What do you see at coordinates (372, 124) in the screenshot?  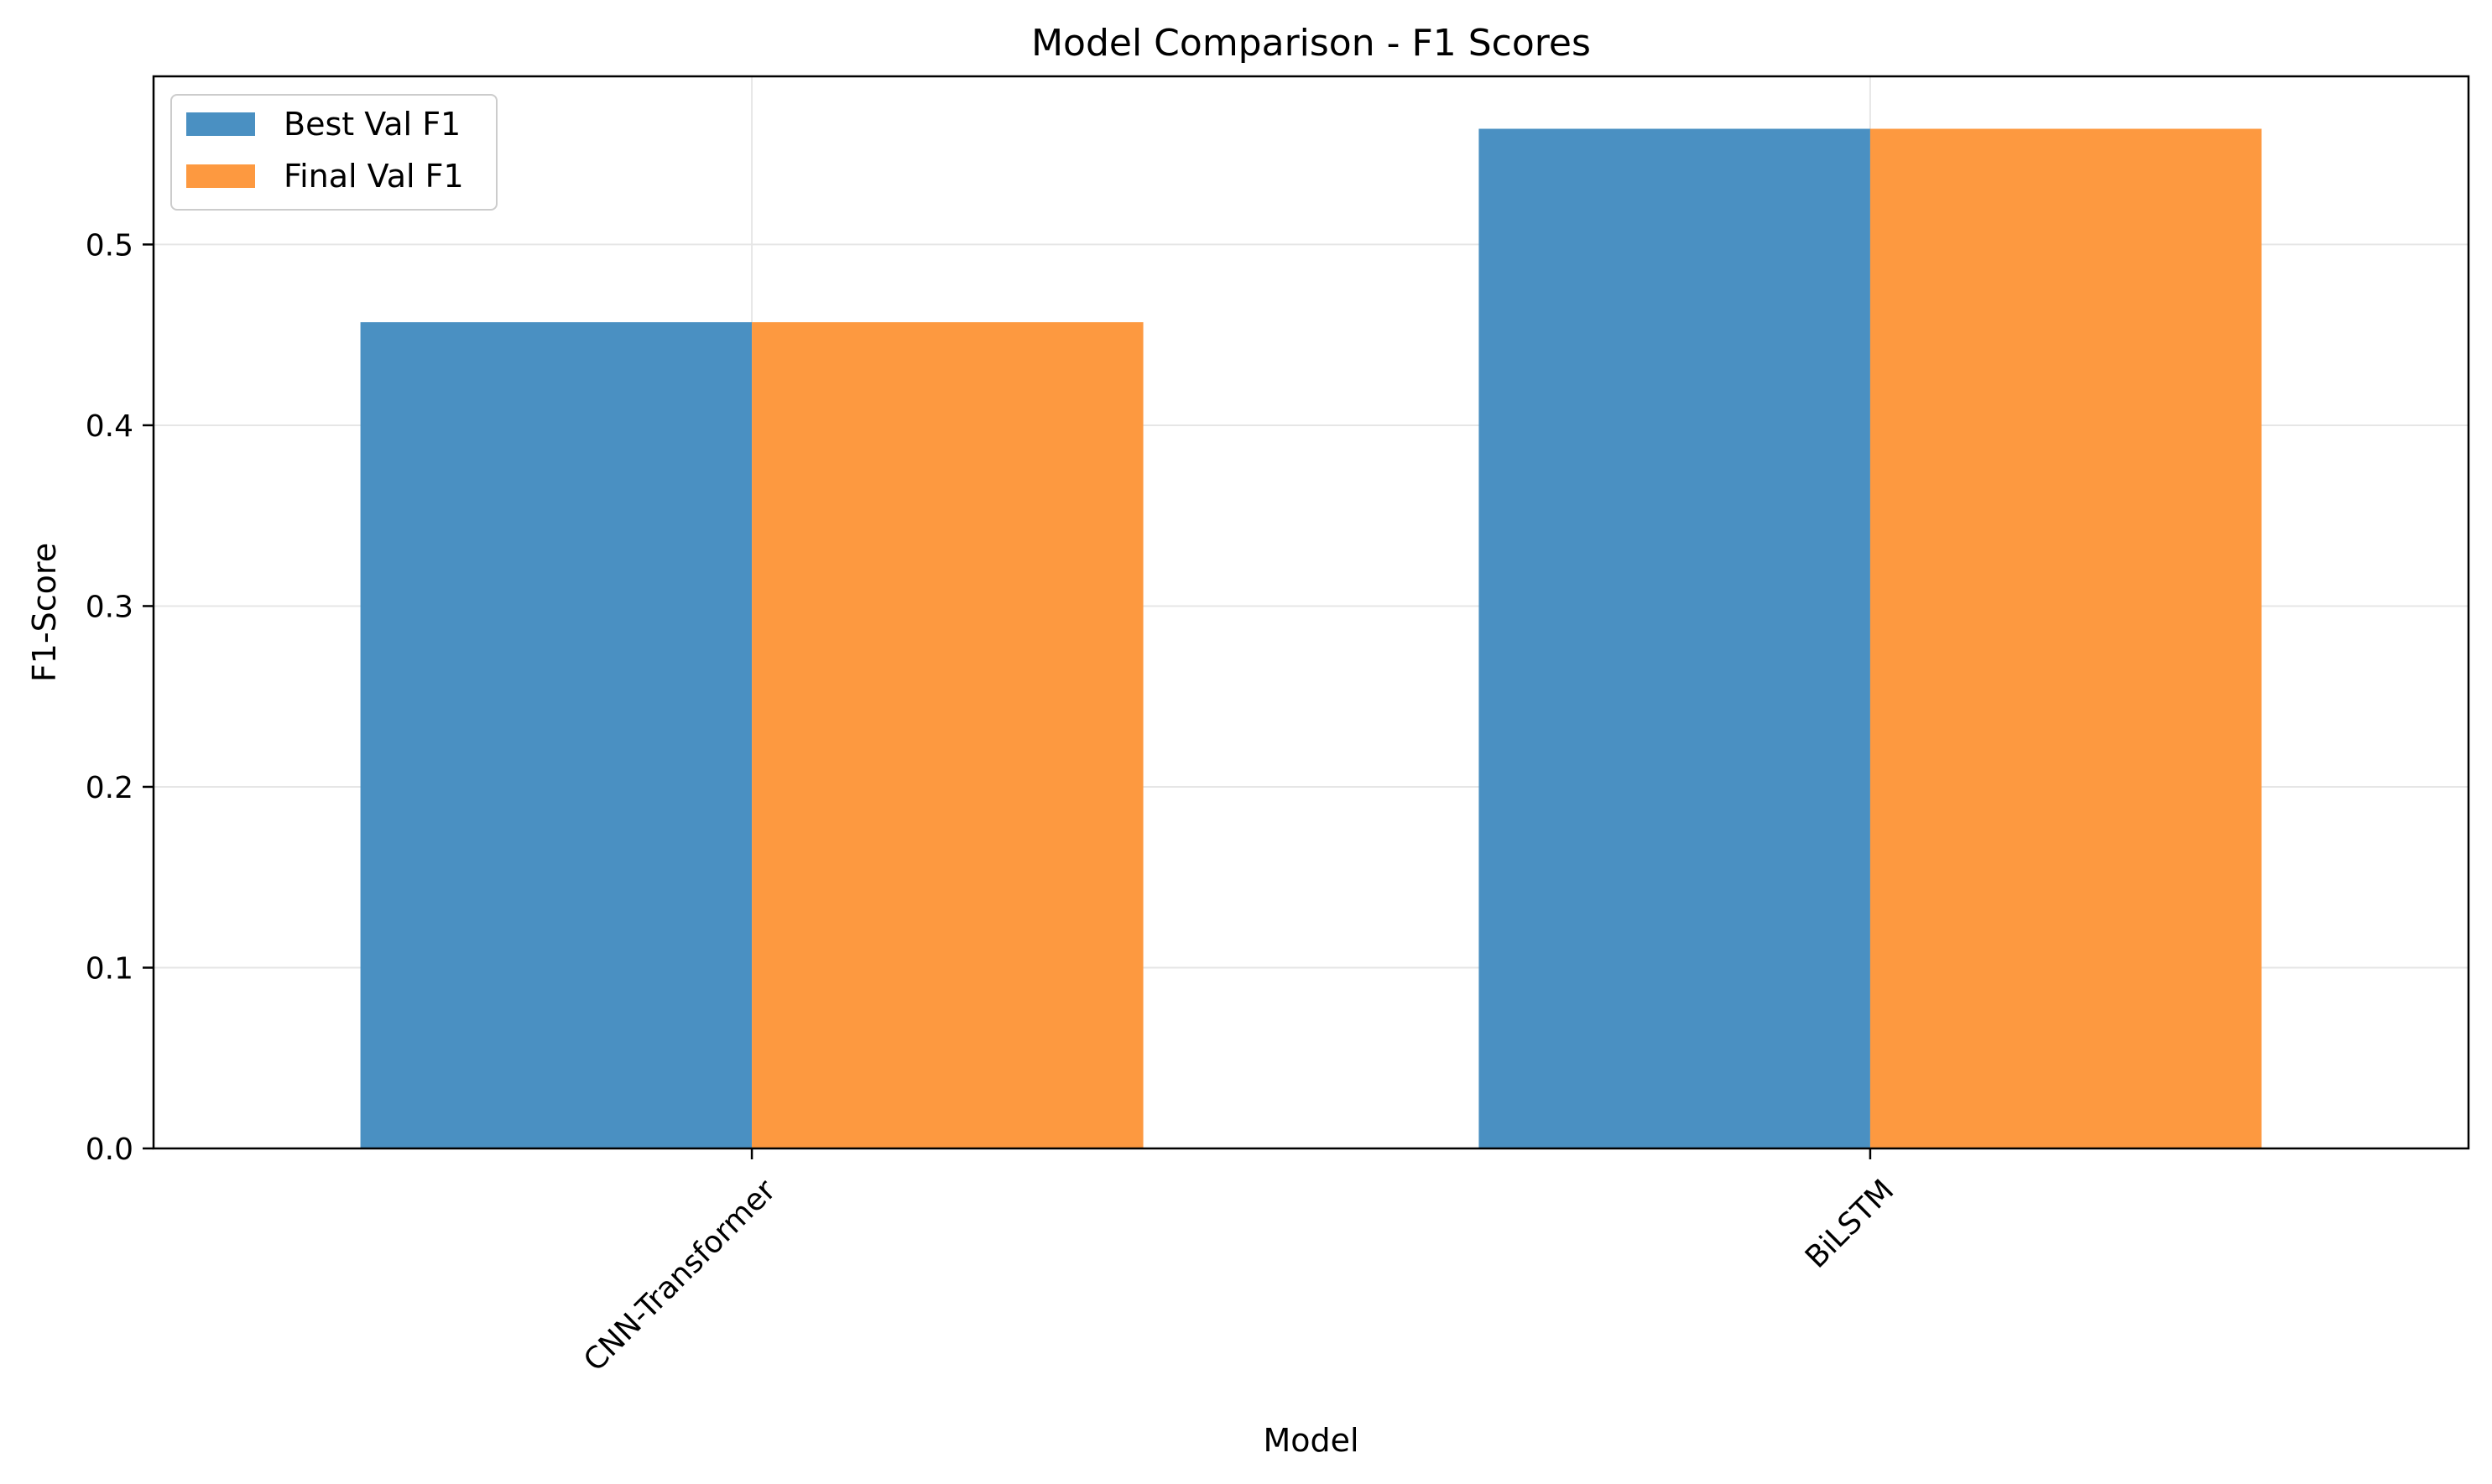 I see `legend-label-best-val-f1: Best Val F1` at bounding box center [372, 124].